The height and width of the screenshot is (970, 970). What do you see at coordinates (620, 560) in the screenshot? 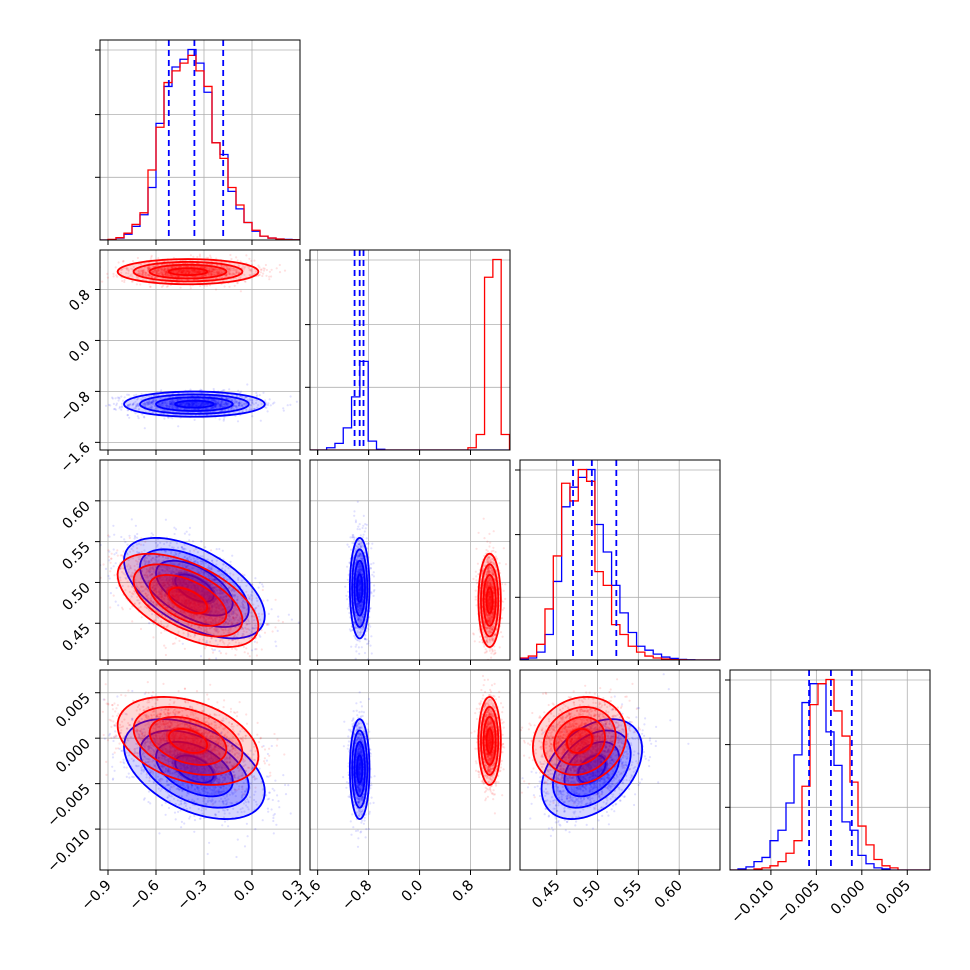
I see `panel-frame` at bounding box center [620, 560].